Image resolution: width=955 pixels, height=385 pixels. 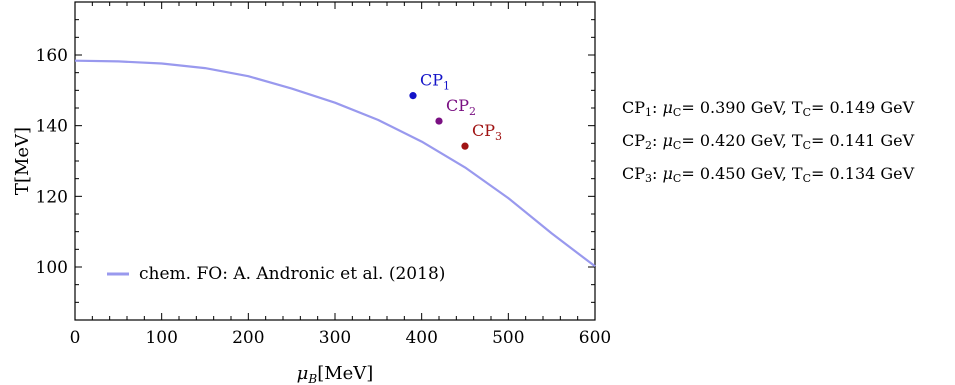 I want to click on cp1-label: CP1, so click(x=435, y=82).